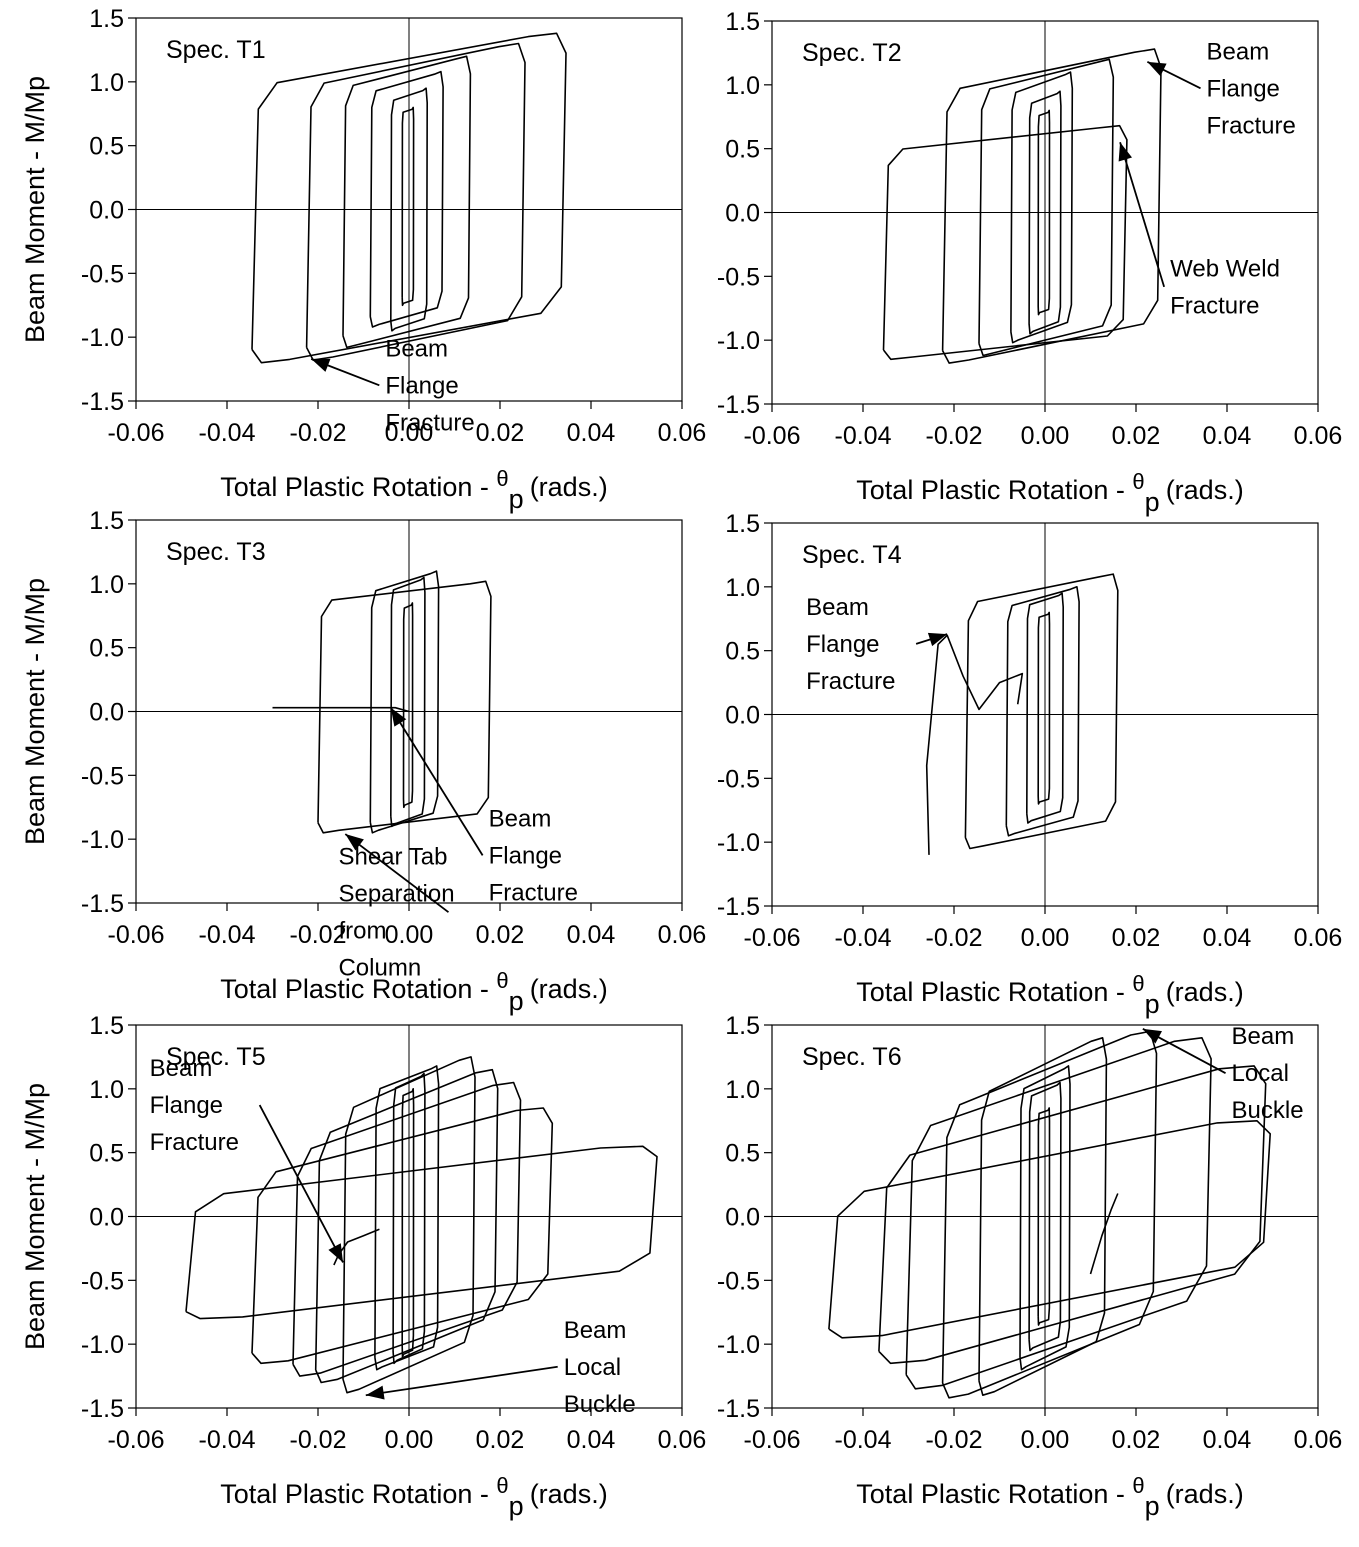 The width and height of the screenshot is (1359, 1547). Describe the element at coordinates (742, 1154) in the screenshot. I see `y-tick-label: 0.5` at that location.